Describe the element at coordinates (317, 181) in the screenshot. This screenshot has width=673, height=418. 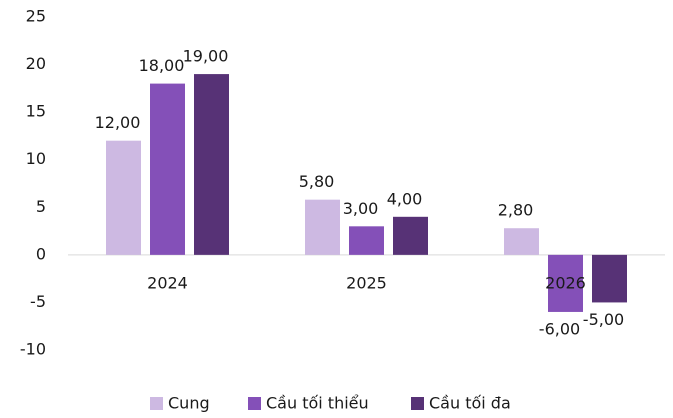
I see `value-label: 5,80` at that location.